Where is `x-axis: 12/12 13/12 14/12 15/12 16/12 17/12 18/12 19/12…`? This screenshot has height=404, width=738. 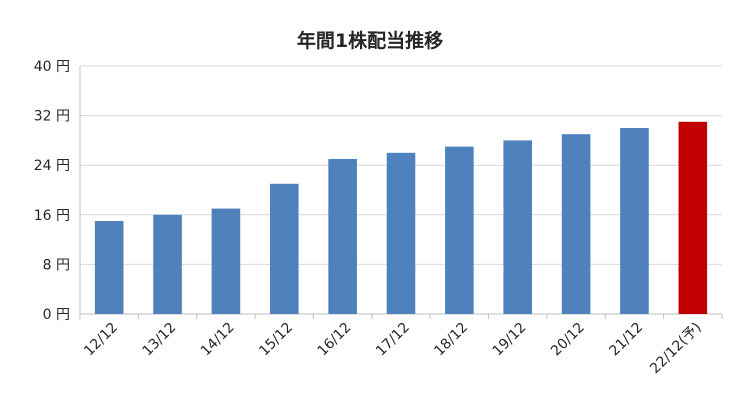
x-axis: 12/12 13/12 14/12 15/12 16/12 17/12 18/12 19/12… is located at coordinates (401, 345).